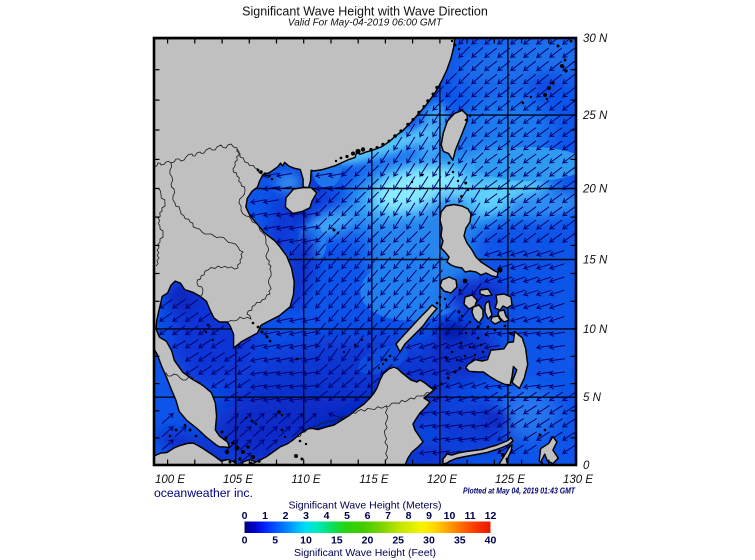 The height and width of the screenshot is (560, 755). What do you see at coordinates (491, 541) in the screenshot?
I see `svg-text: 40` at bounding box center [491, 541].